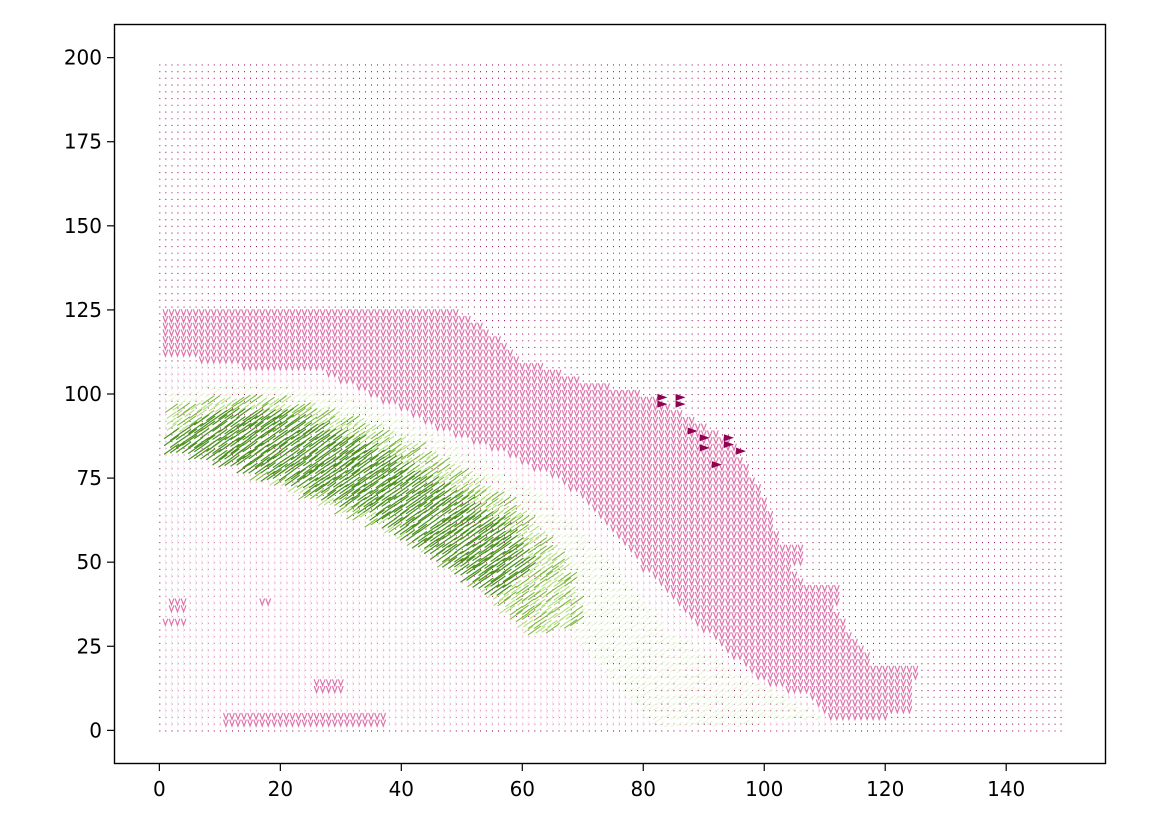 The image size is (1152, 828). What do you see at coordinates (83, 394) in the screenshot?
I see `y-tick-label: 100` at bounding box center [83, 394].